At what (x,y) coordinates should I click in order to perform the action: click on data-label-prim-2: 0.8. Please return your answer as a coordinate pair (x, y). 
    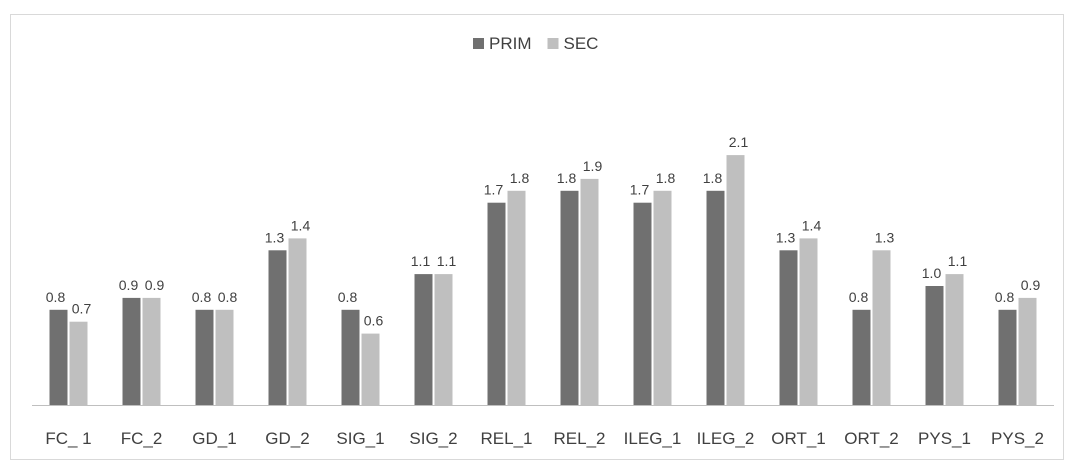
    Looking at the image, I should click on (202, 297).